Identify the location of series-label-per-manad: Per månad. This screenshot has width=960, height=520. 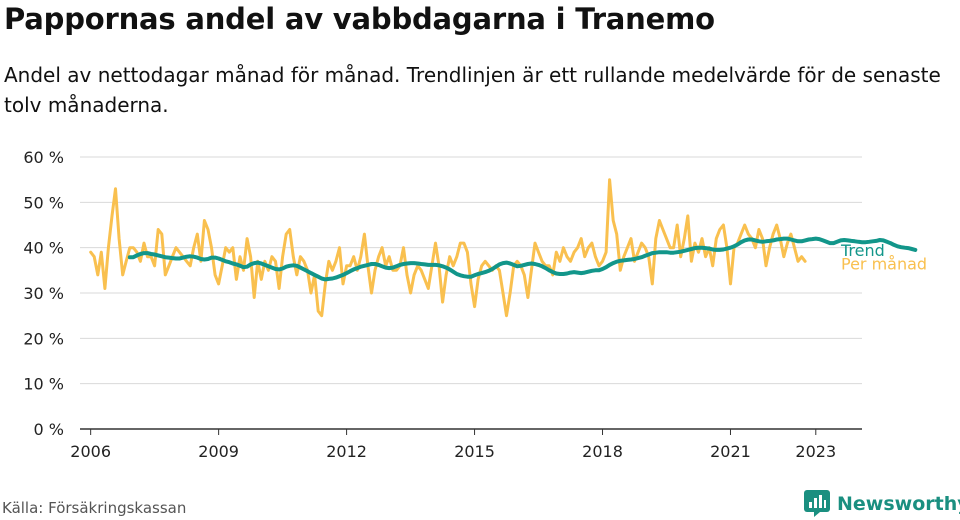
(884, 263).